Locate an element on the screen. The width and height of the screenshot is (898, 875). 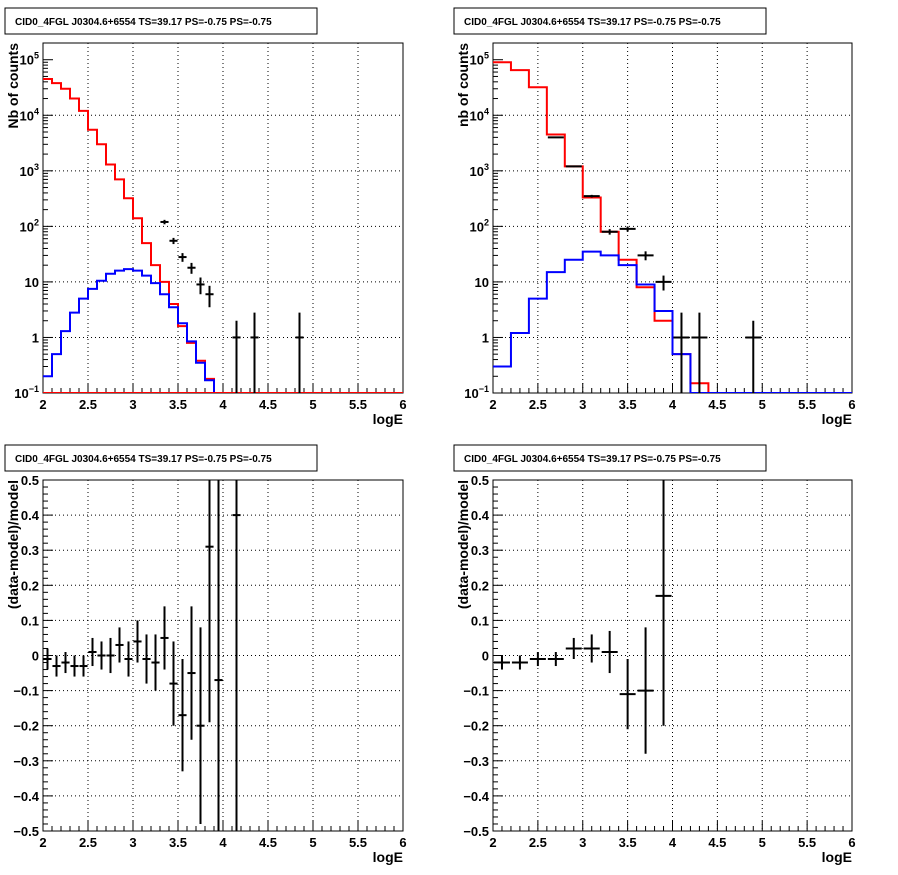
plot-area is located at coordinates (582, 617).